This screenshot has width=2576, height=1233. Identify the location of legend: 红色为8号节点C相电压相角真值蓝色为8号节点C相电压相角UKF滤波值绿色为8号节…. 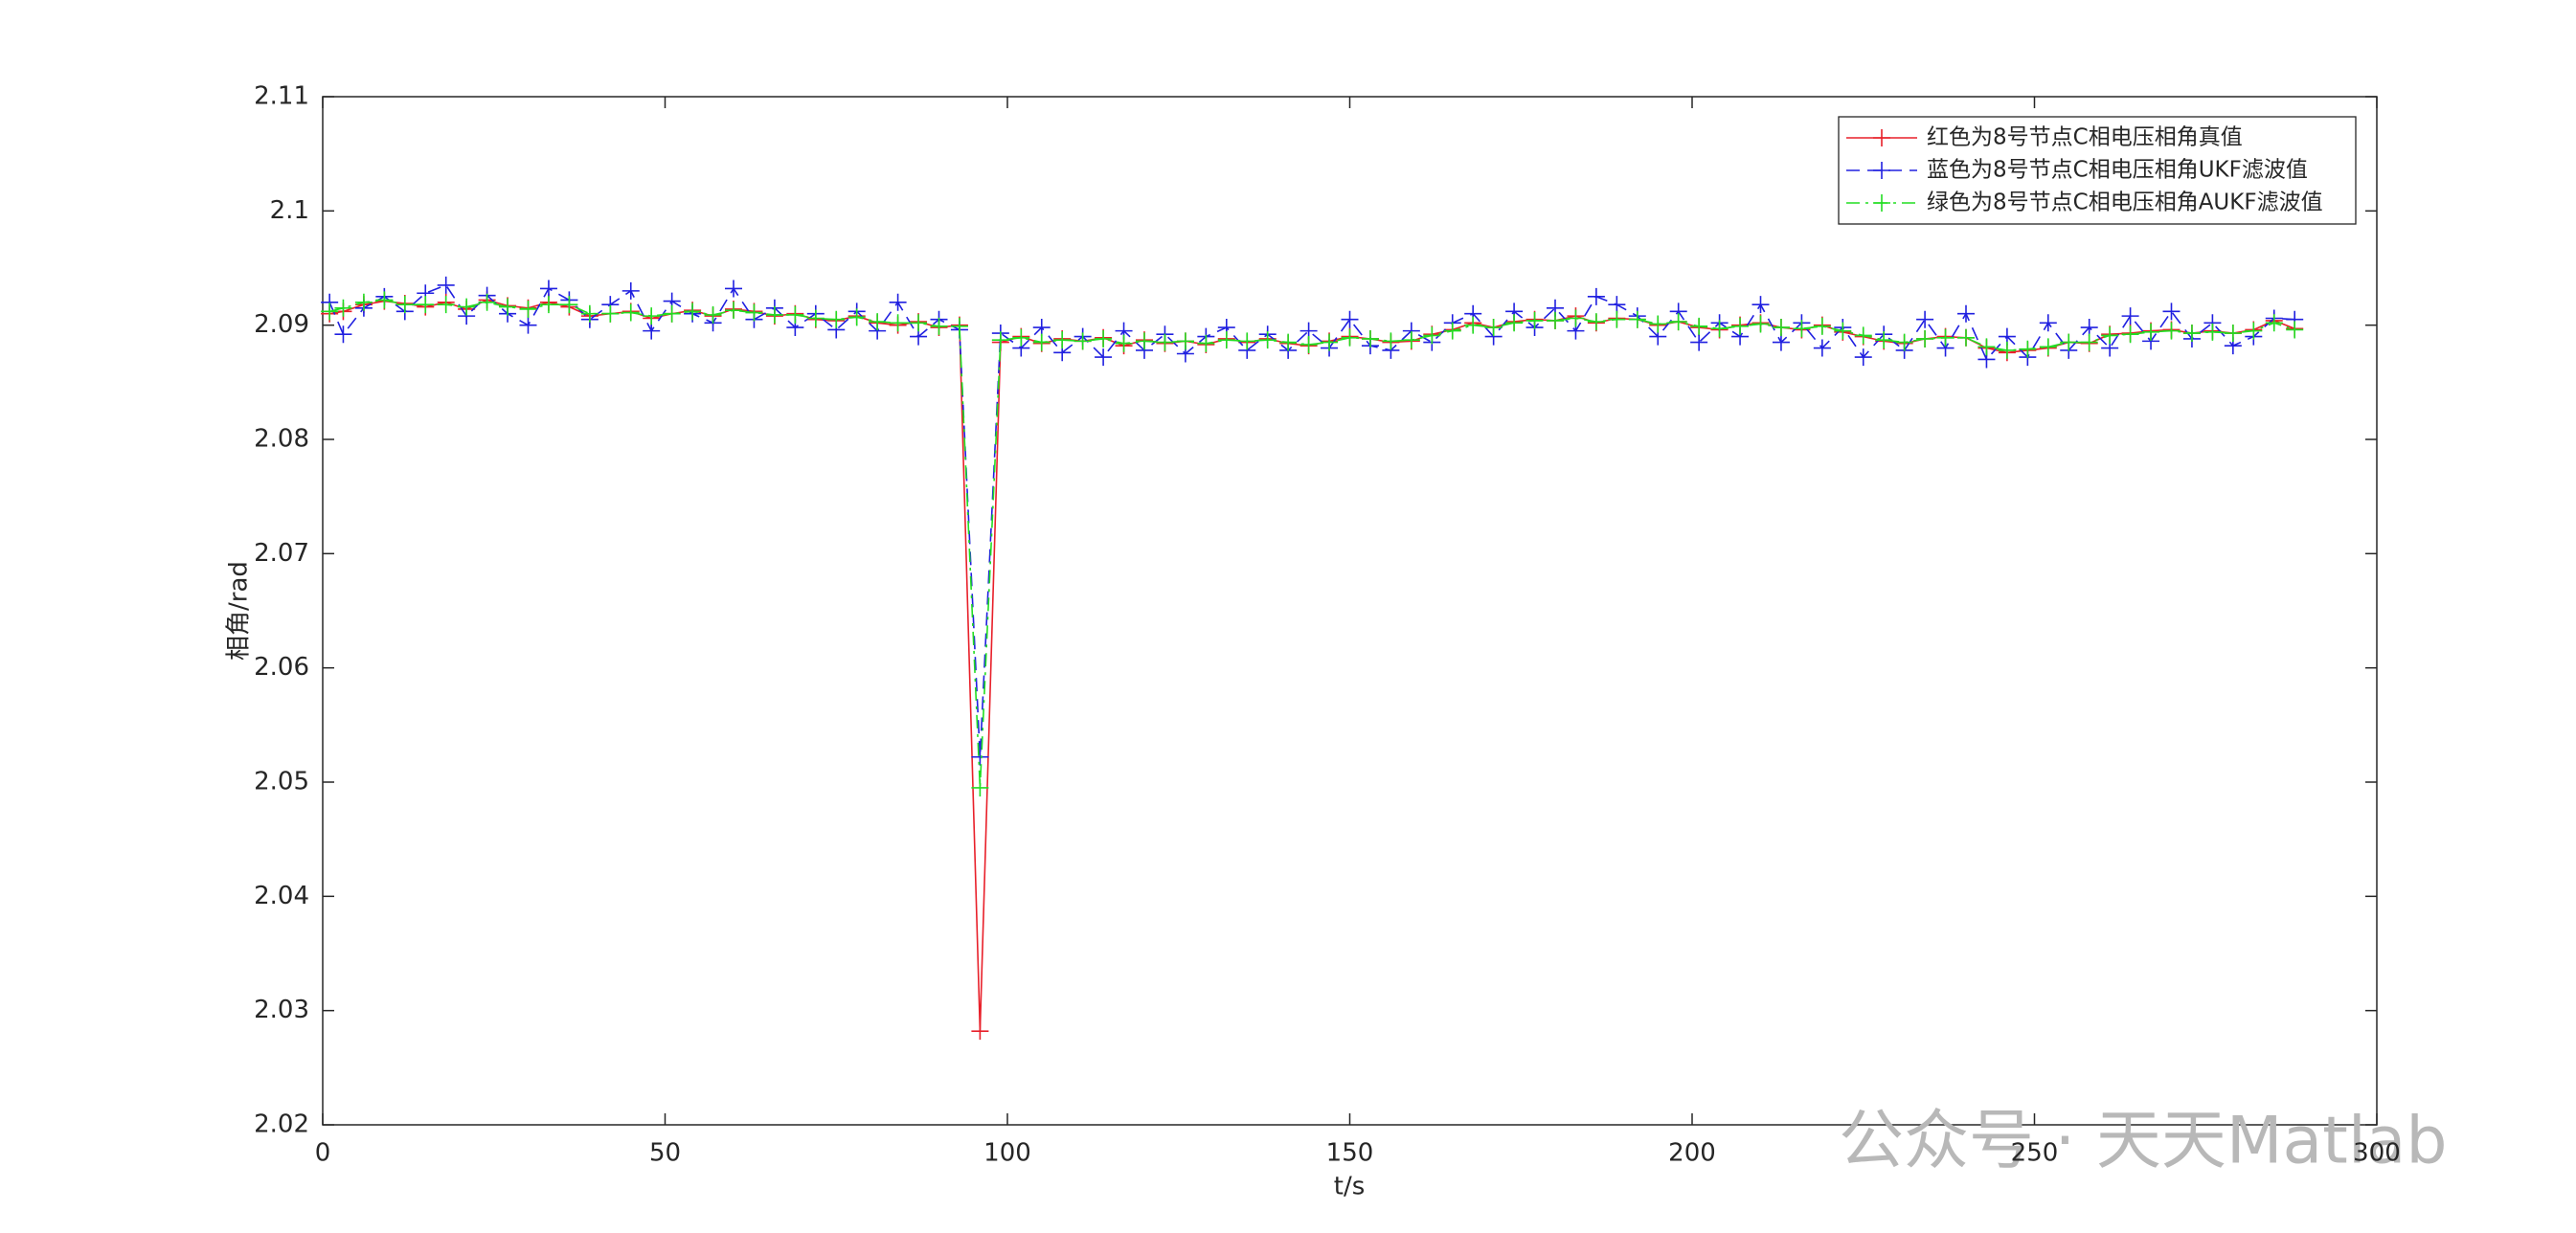
(2097, 170).